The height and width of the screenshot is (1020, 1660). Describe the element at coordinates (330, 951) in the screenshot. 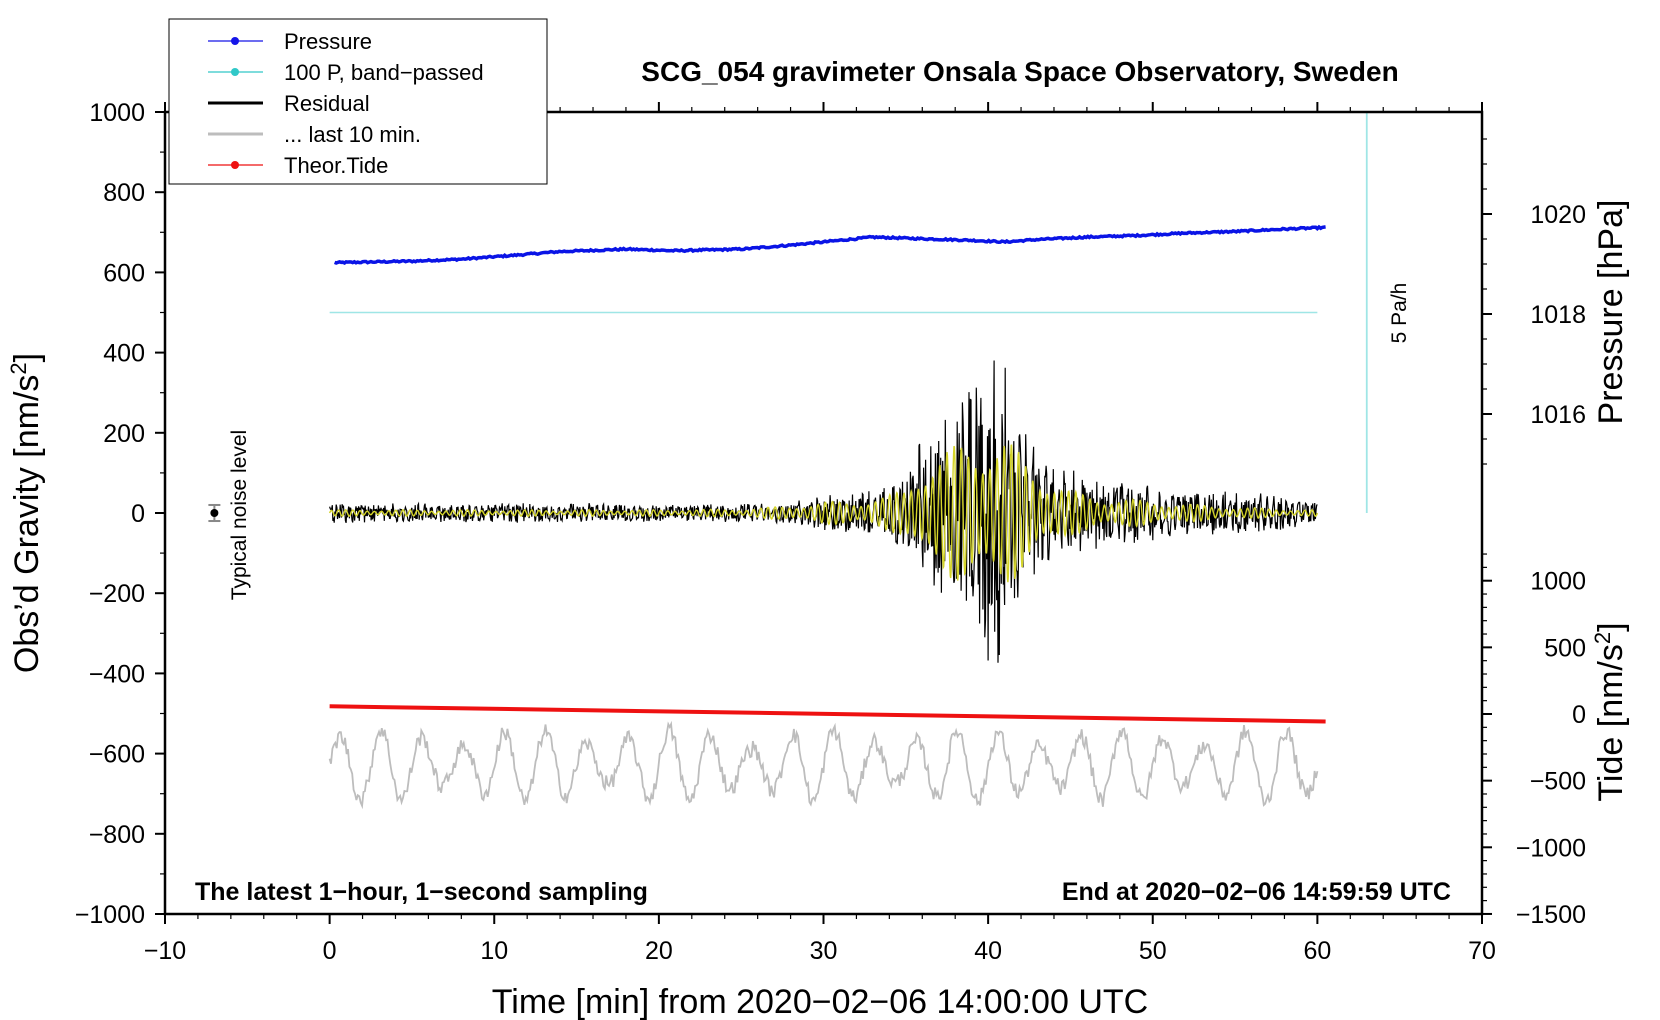

I see `x-tick-label: 0` at that location.